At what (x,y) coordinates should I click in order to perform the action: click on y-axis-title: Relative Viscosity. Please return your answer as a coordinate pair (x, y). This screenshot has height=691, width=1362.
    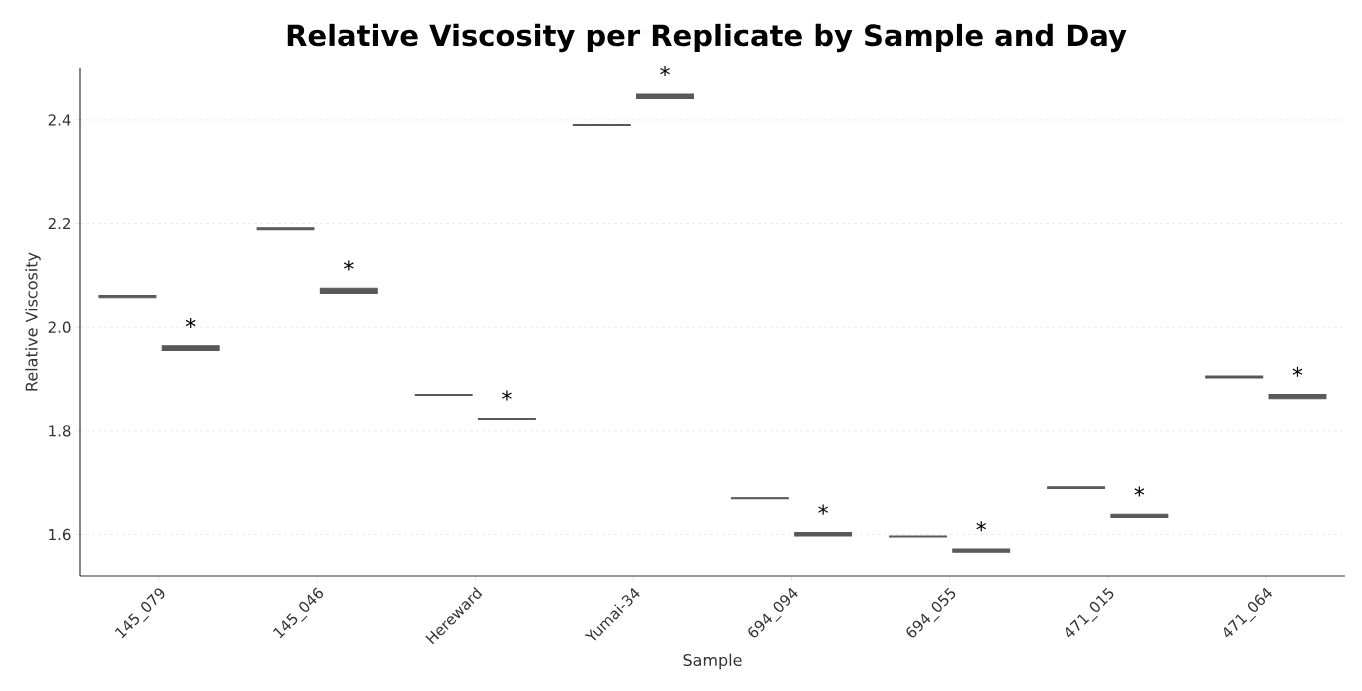
    Looking at the image, I should click on (33, 321).